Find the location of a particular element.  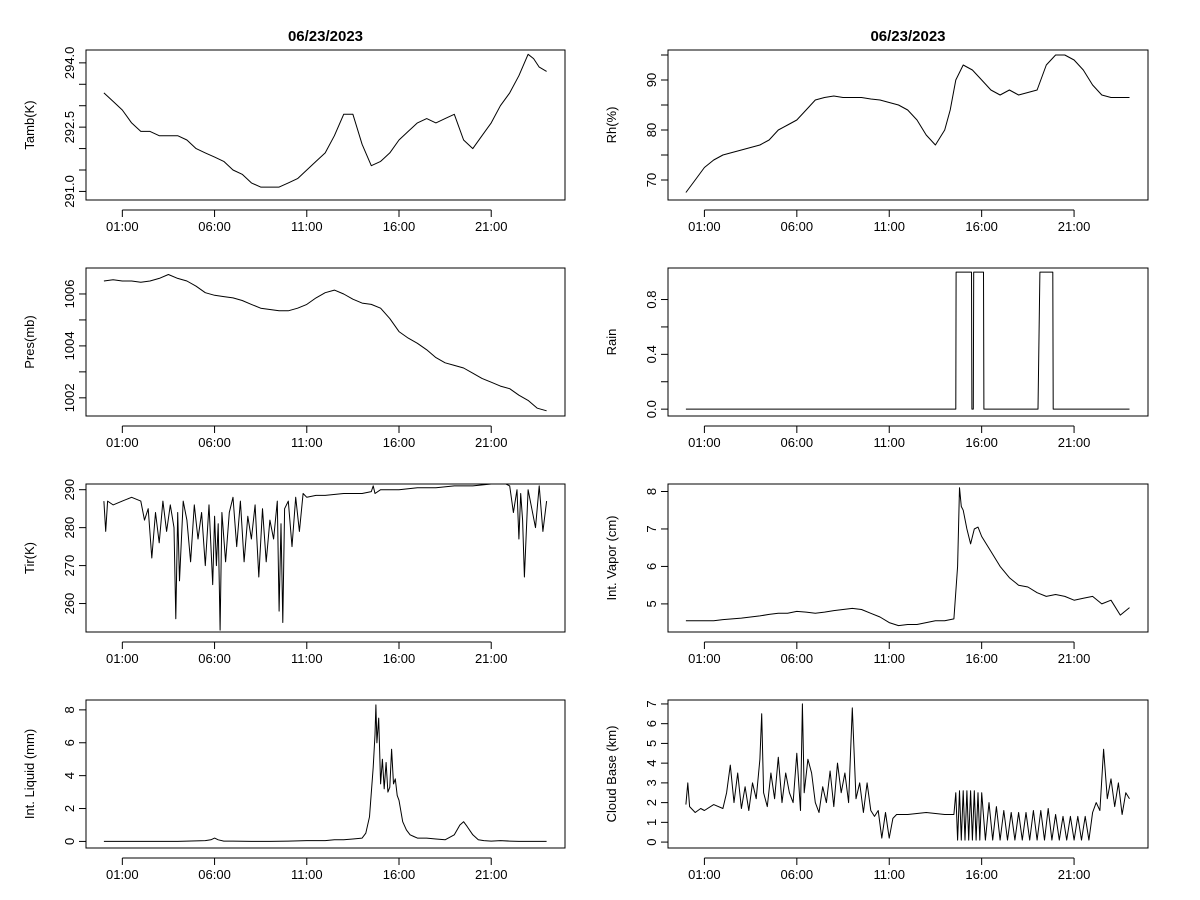

panel-4-y-tick-label: 0.4 is located at coordinates (651, 354).